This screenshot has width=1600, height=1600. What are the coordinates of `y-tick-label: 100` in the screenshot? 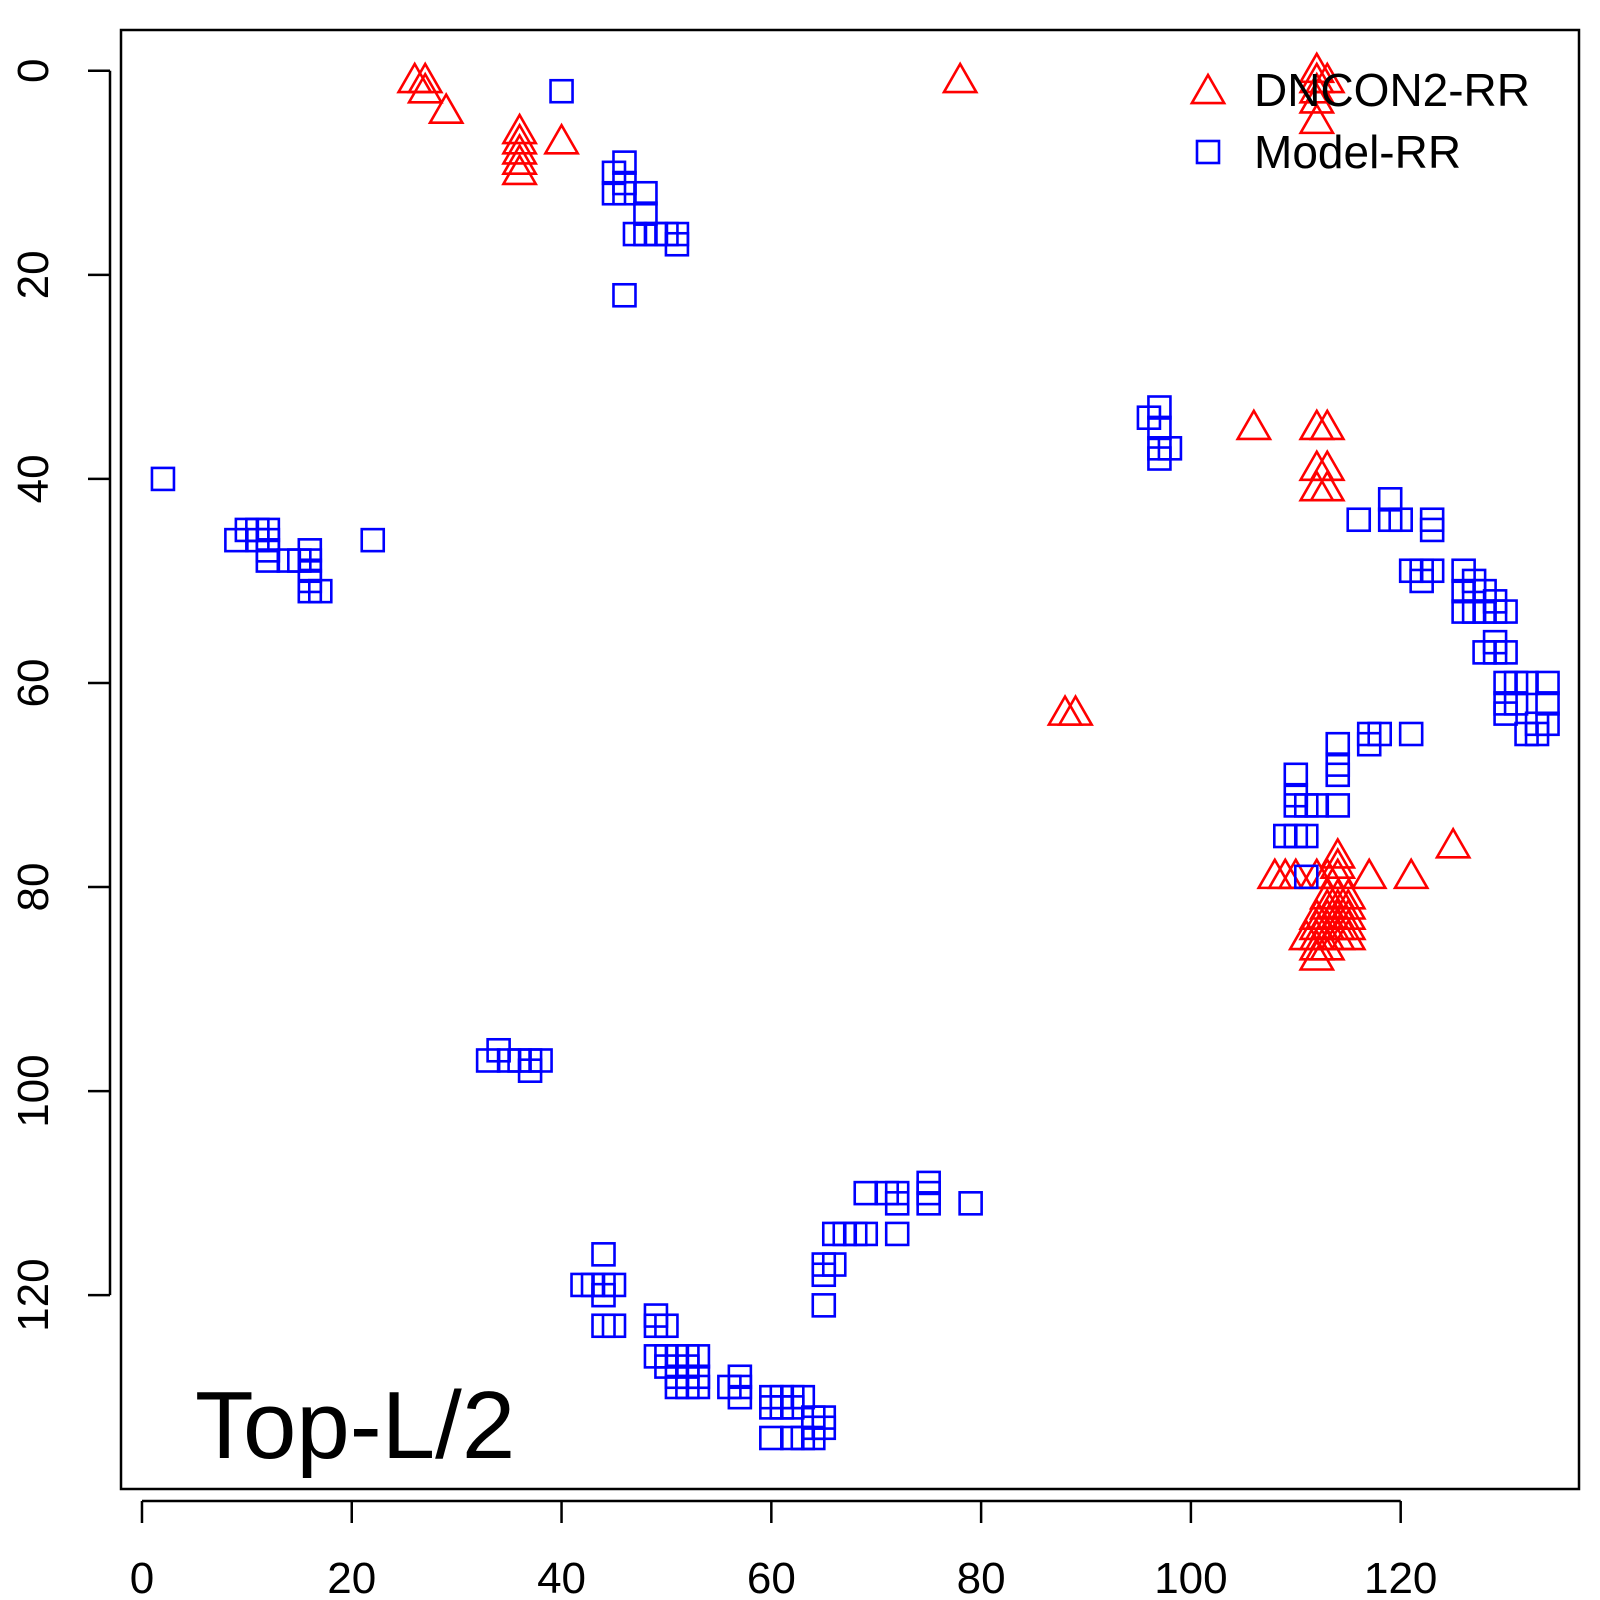 It's located at (33, 1090).